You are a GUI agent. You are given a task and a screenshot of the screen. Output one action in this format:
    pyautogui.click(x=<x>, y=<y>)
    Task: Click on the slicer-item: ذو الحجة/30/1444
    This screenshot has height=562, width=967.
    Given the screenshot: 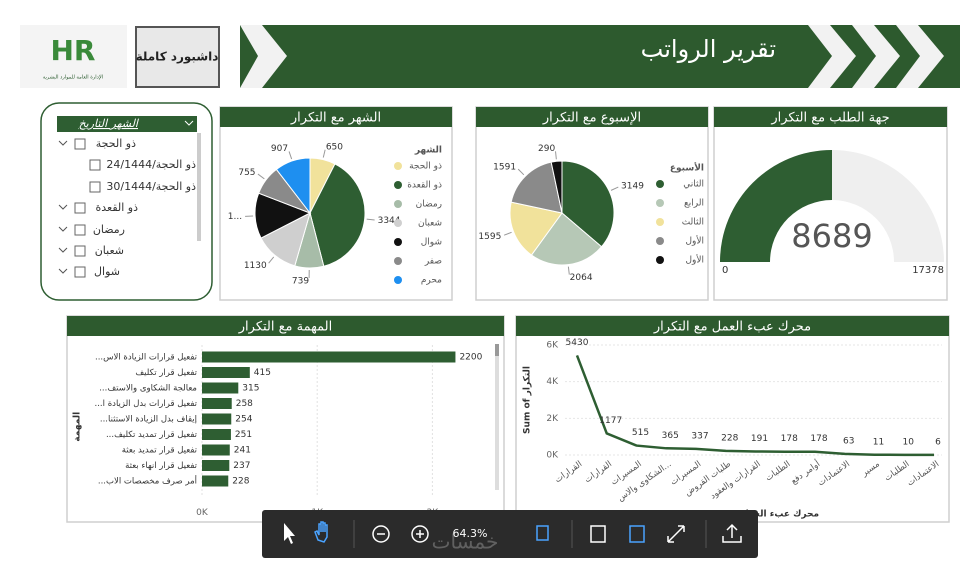 What is the action you would take?
    pyautogui.click(x=142, y=186)
    